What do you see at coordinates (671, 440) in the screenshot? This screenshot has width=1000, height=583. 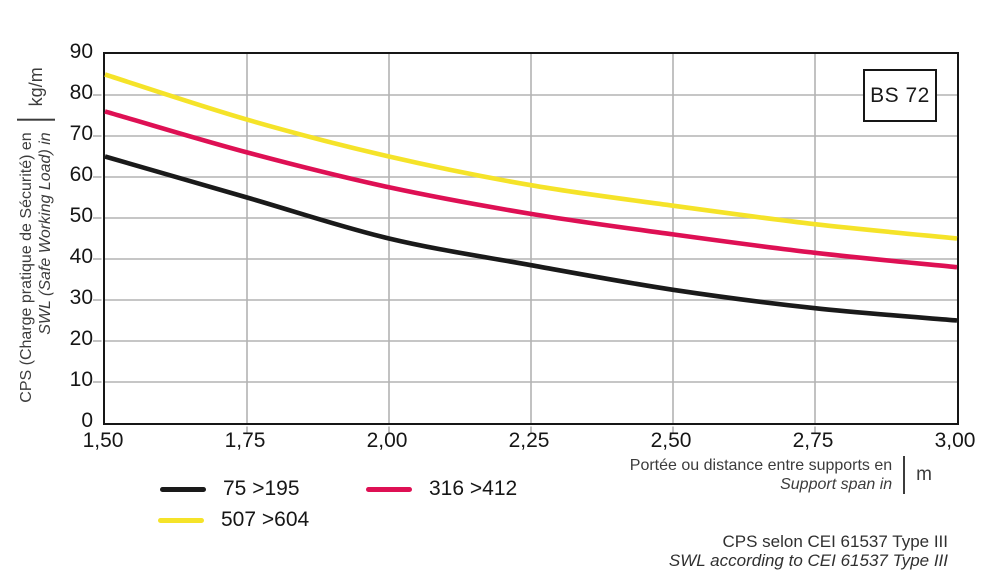 I see `x-tick-label: 2,50` at bounding box center [671, 440].